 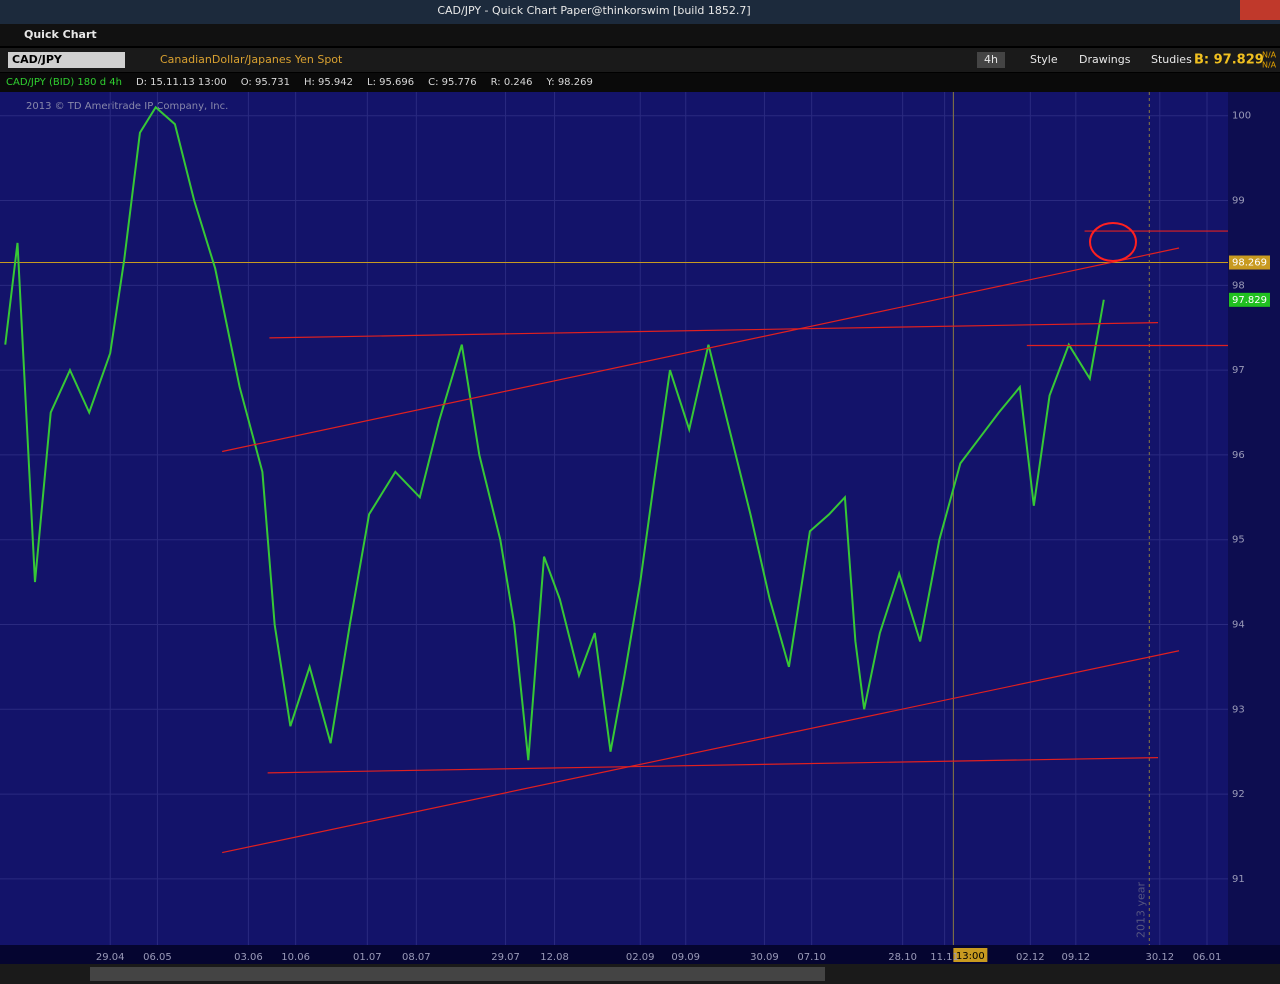 I want to click on y-tick-label: 94, so click(x=1238, y=624).